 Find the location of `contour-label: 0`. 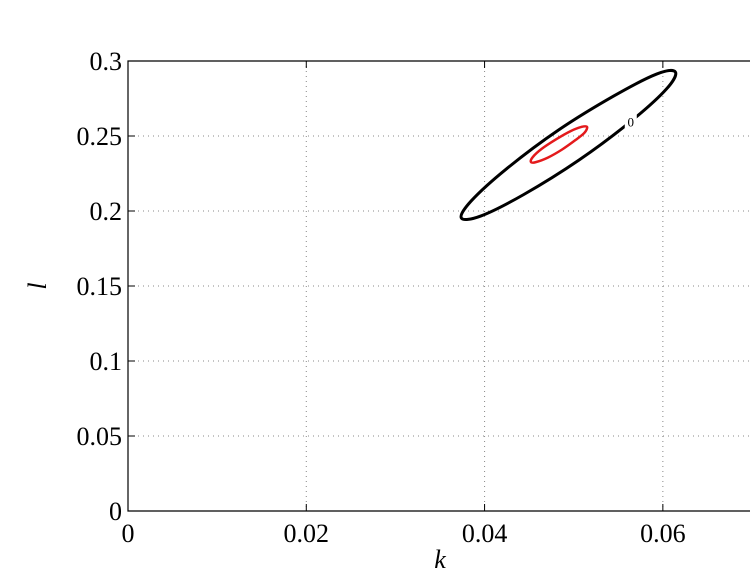

contour-label: 0 is located at coordinates (631, 121).